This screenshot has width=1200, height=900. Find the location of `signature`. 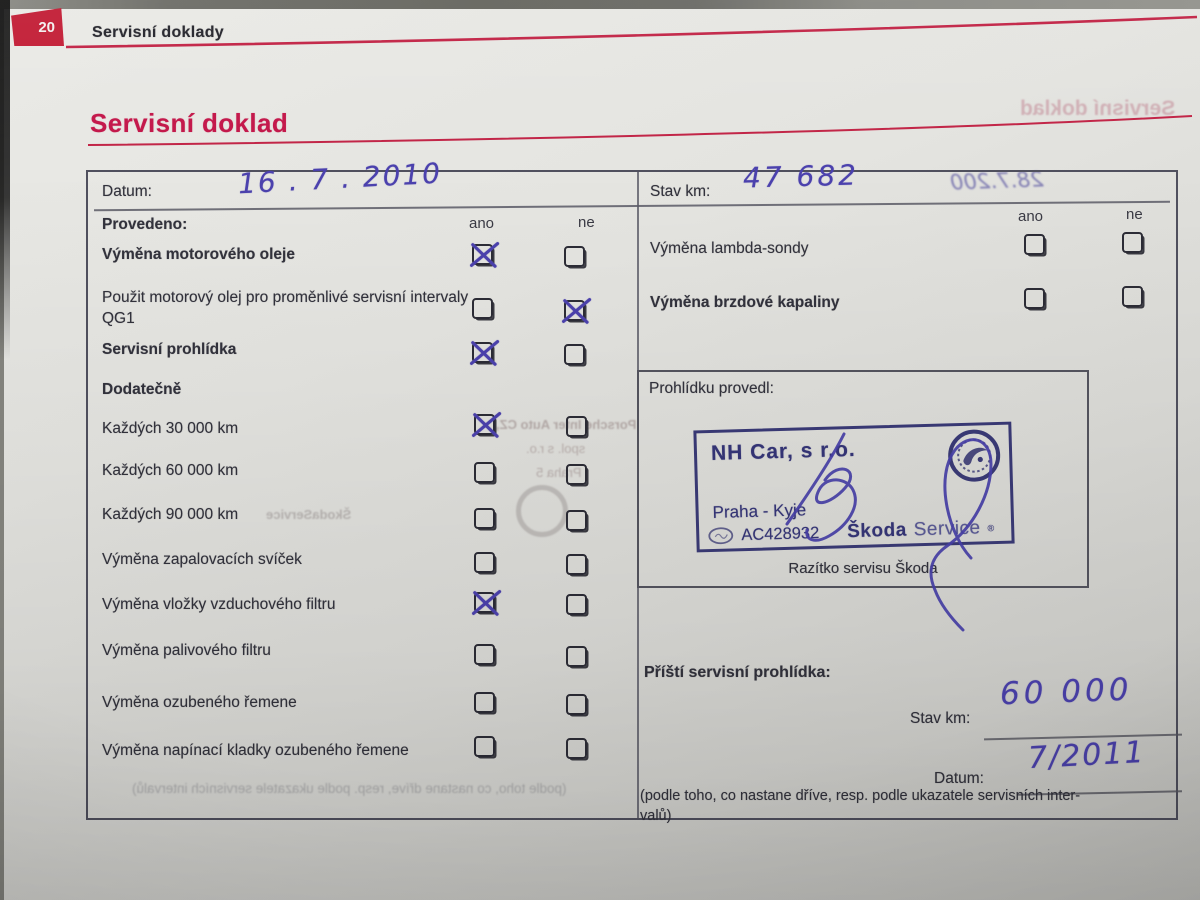

signature is located at coordinates (889, 532).